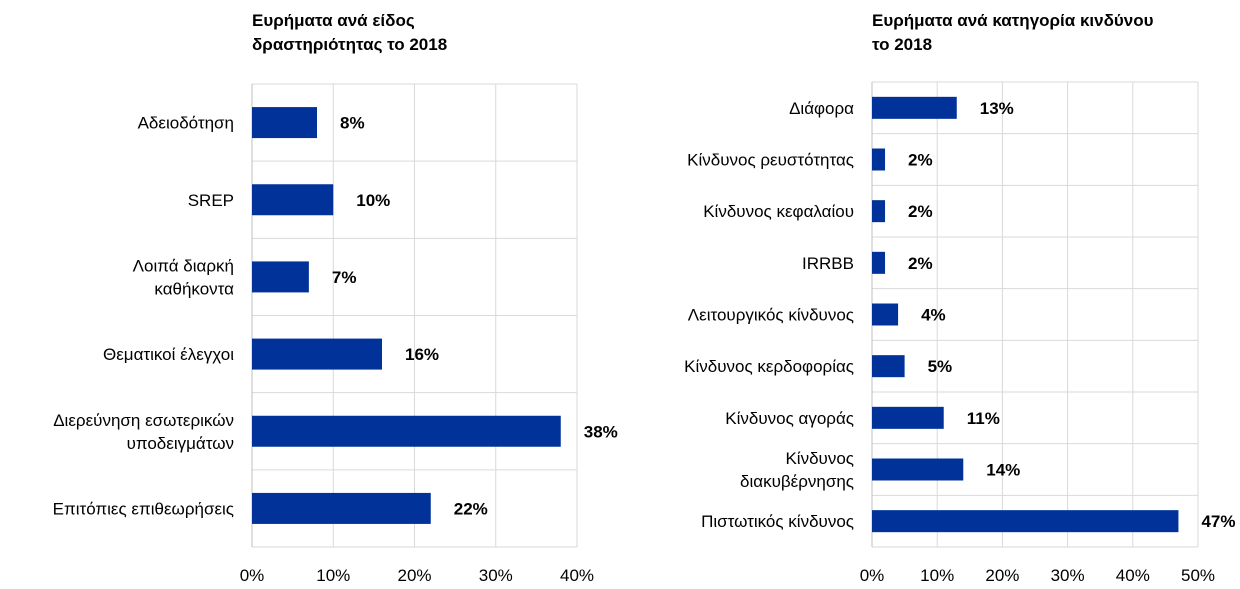  Describe the element at coordinates (789, 418) in the screenshot. I see `risk-category-label: Κίνδυνος αγοράς` at that location.